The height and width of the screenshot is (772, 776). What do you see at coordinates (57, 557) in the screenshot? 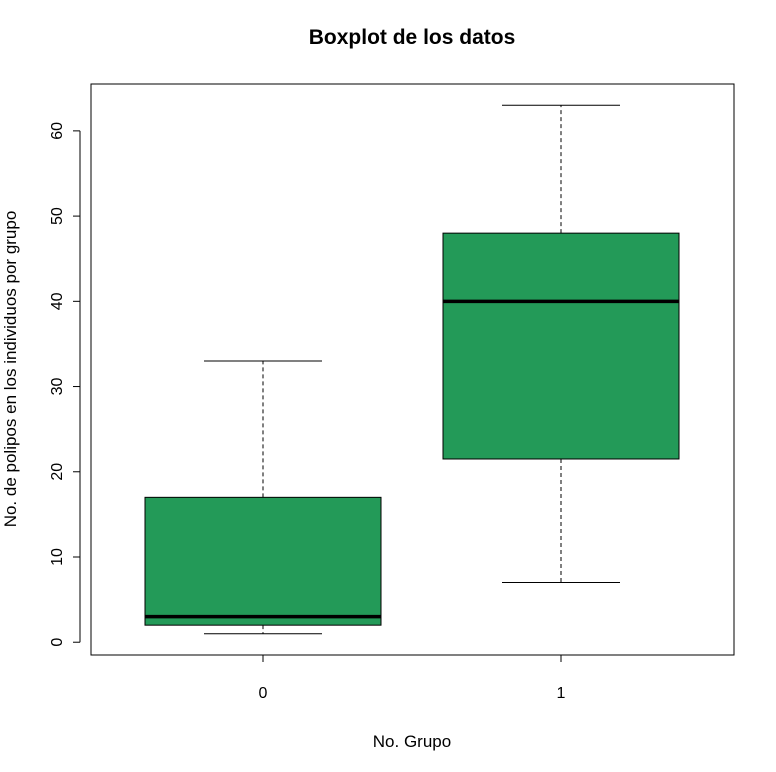
I see `y-tick-label: 10` at bounding box center [57, 557].